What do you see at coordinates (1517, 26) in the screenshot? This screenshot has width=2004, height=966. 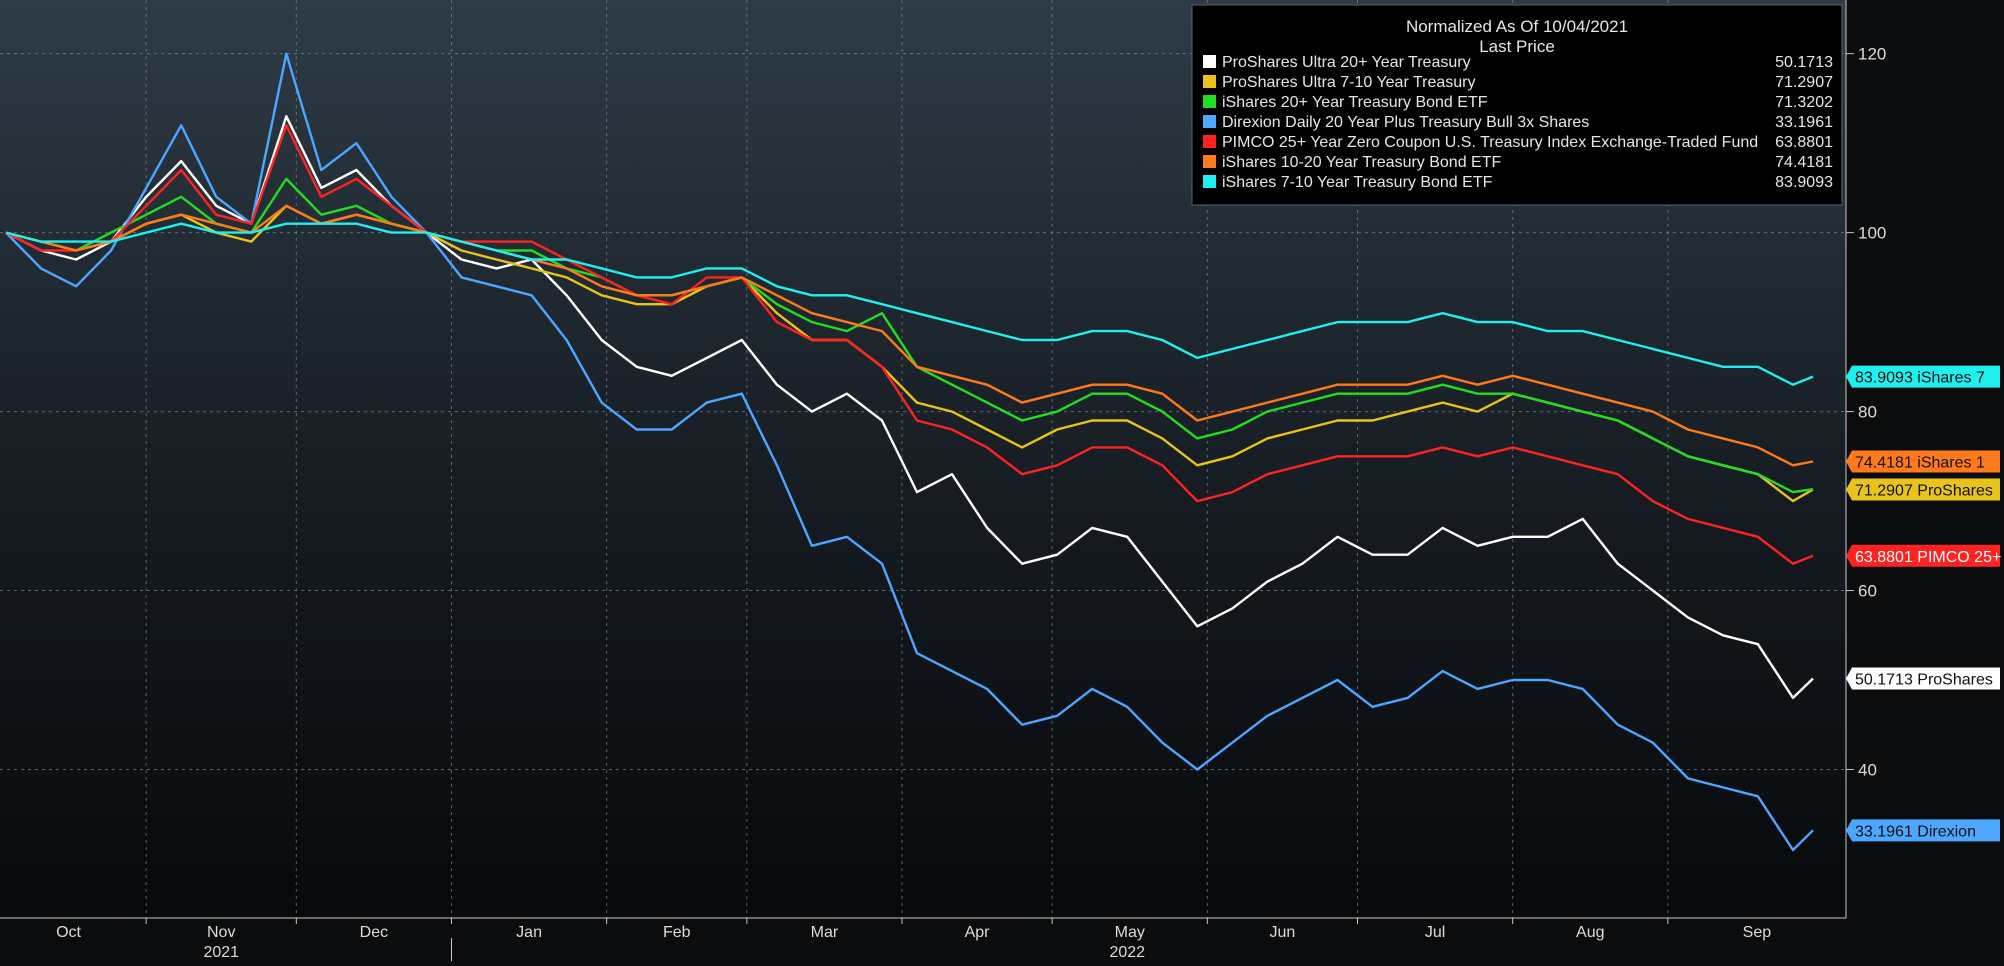 I see `chart-title: Normalized As Of 10/04/2021` at bounding box center [1517, 26].